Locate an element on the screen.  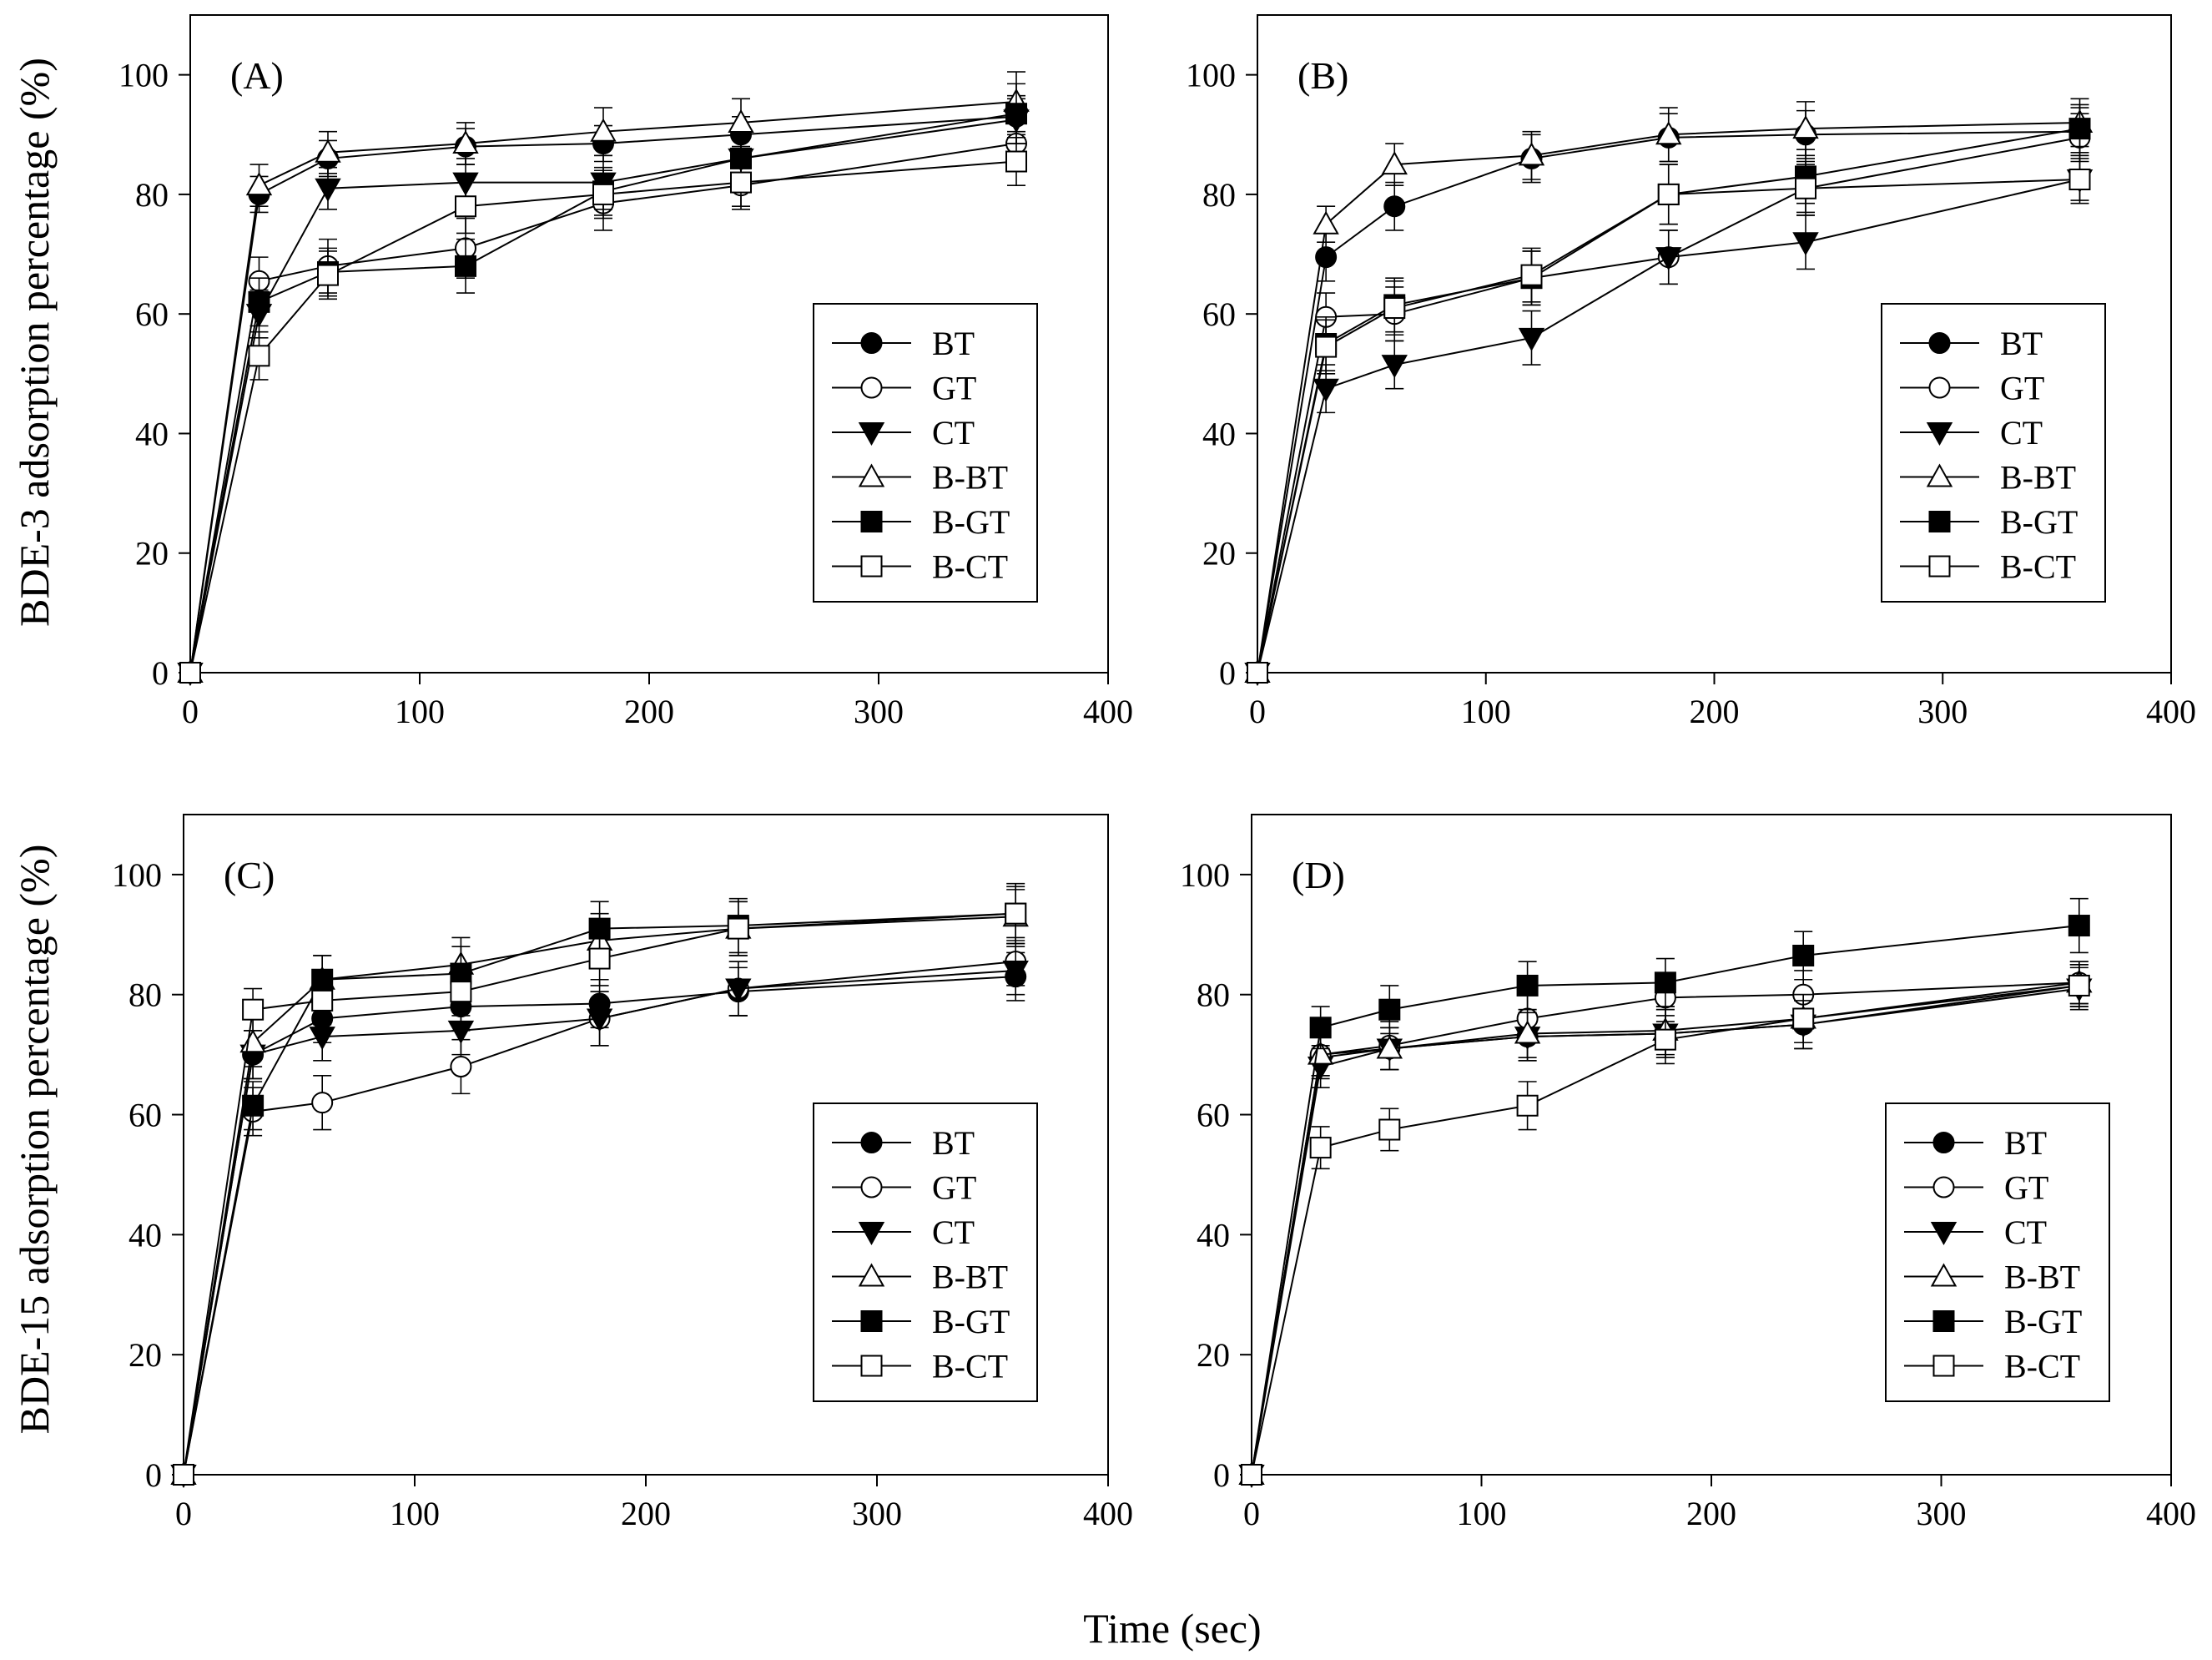
series-b-gt is located at coordinates (1666, 1192).